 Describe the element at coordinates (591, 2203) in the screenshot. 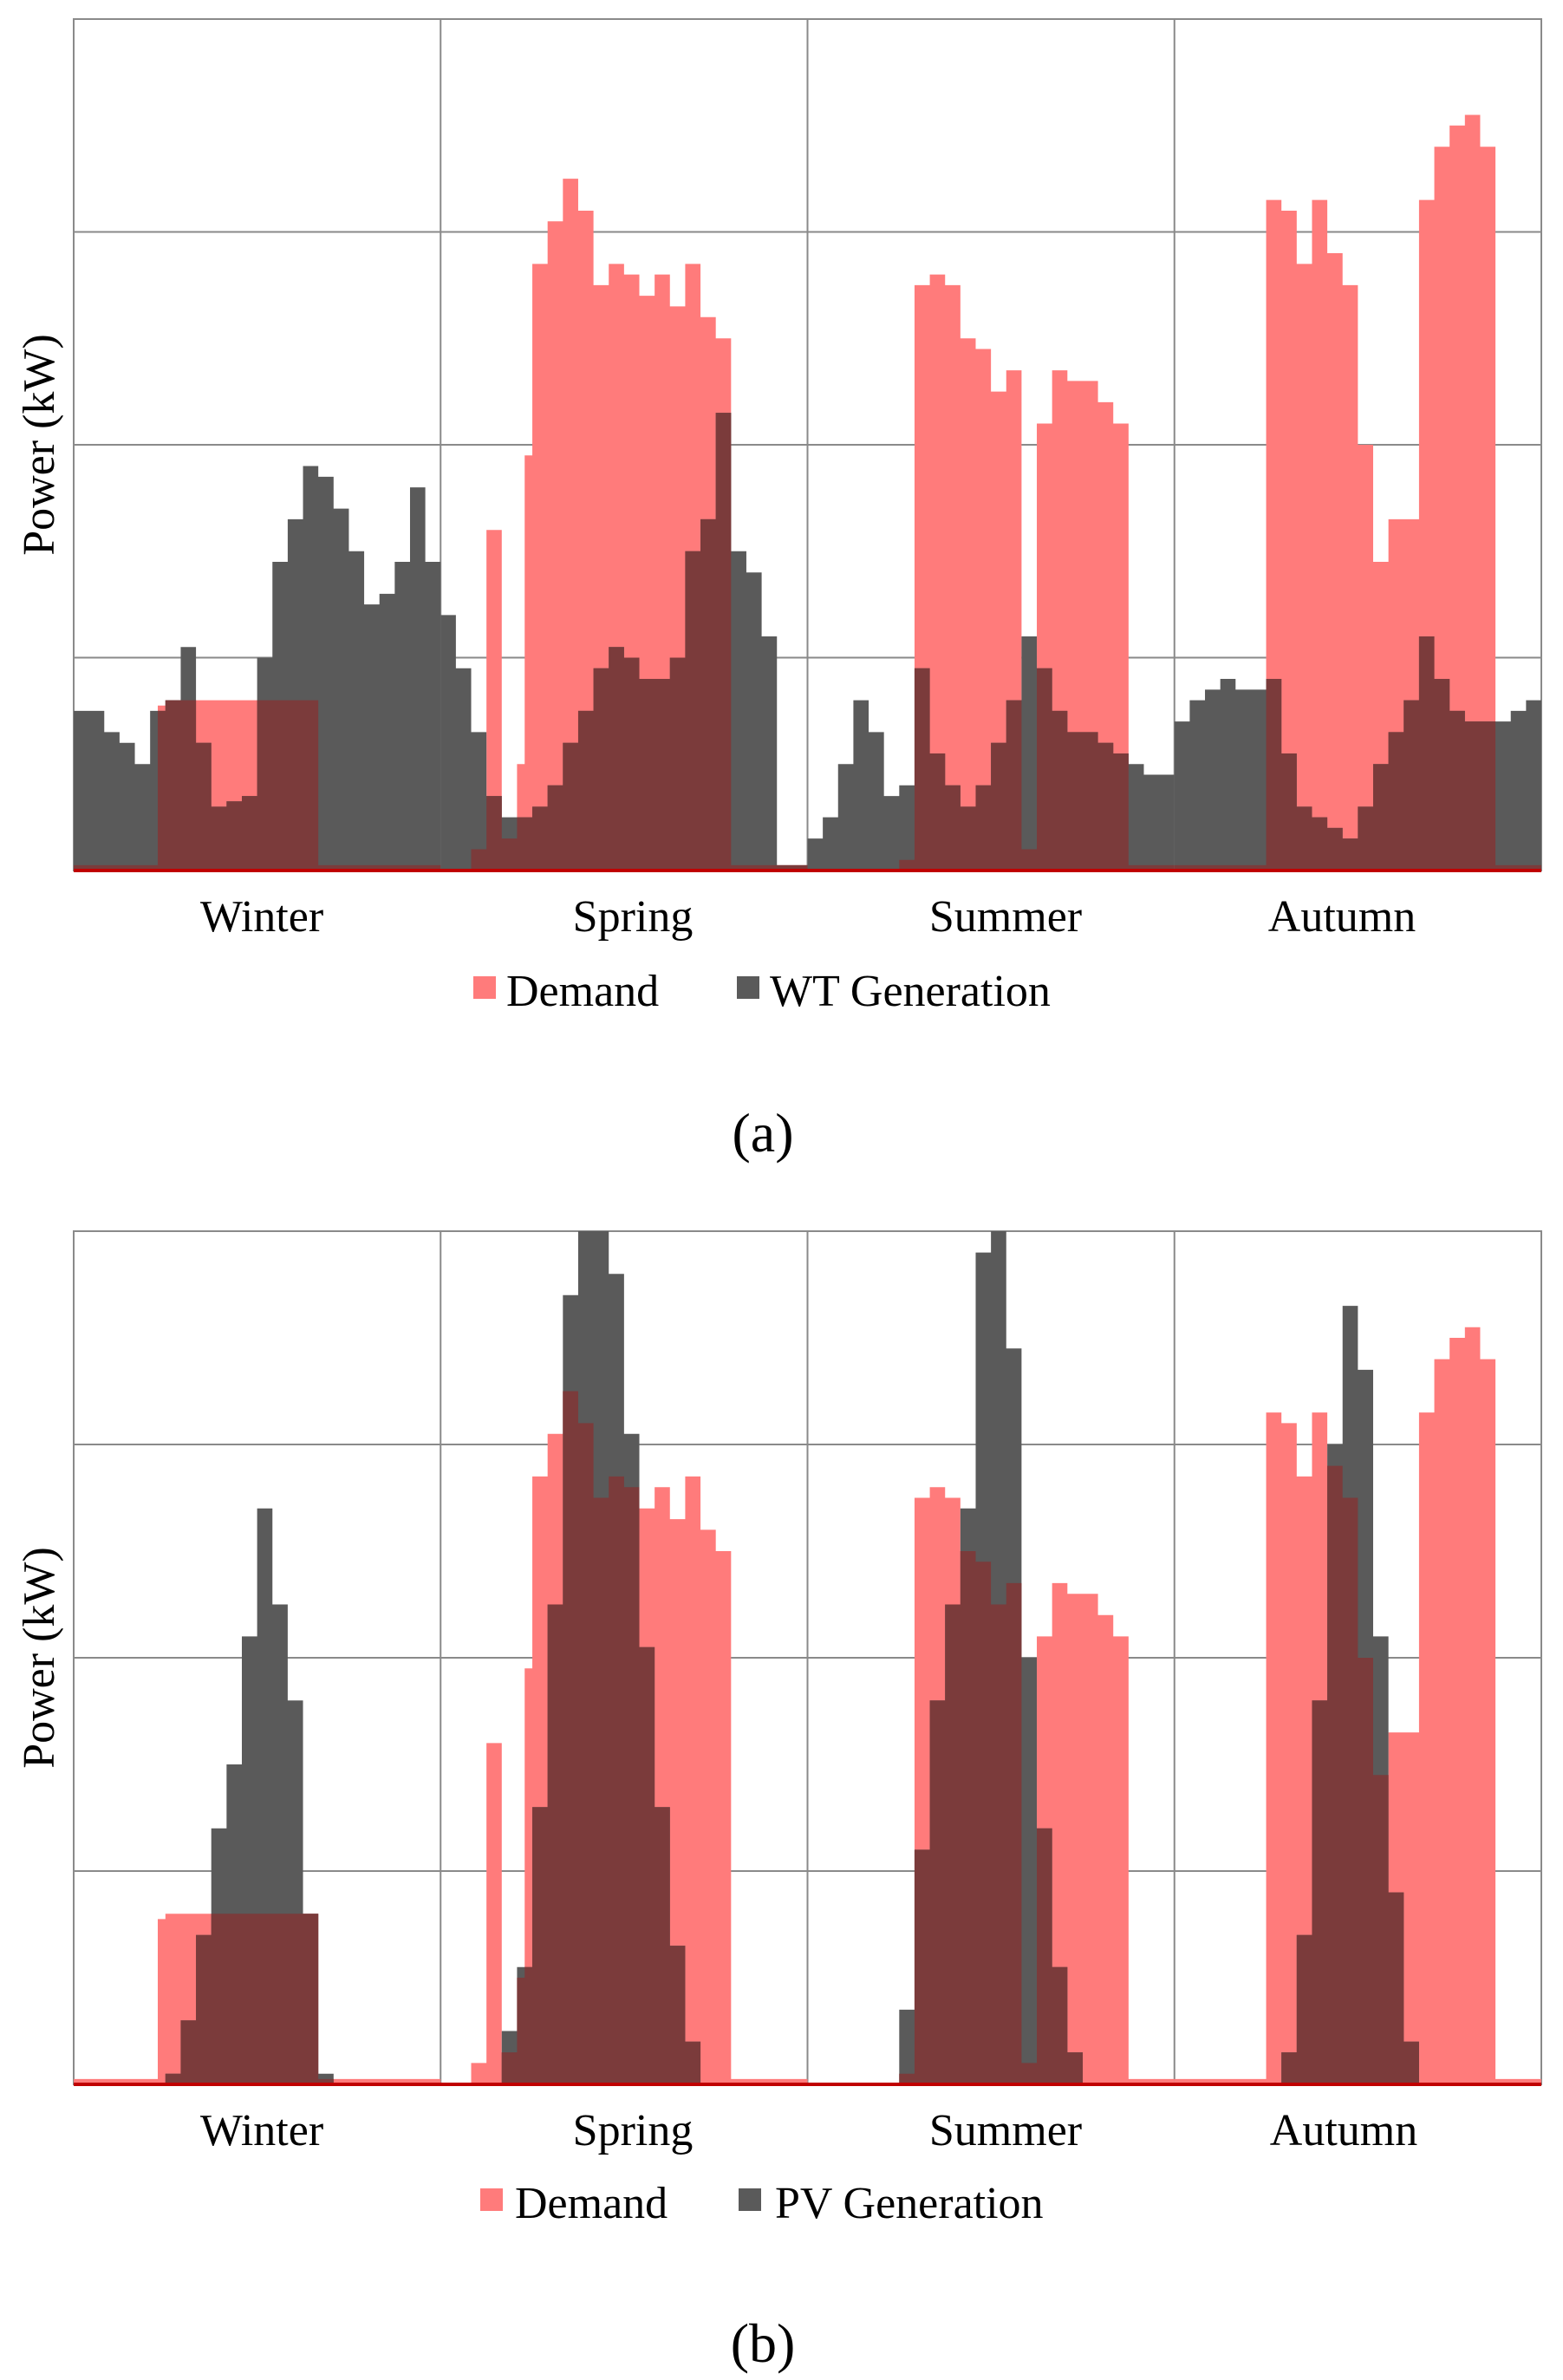

I see `legend-label-demand-b: Demand` at that location.